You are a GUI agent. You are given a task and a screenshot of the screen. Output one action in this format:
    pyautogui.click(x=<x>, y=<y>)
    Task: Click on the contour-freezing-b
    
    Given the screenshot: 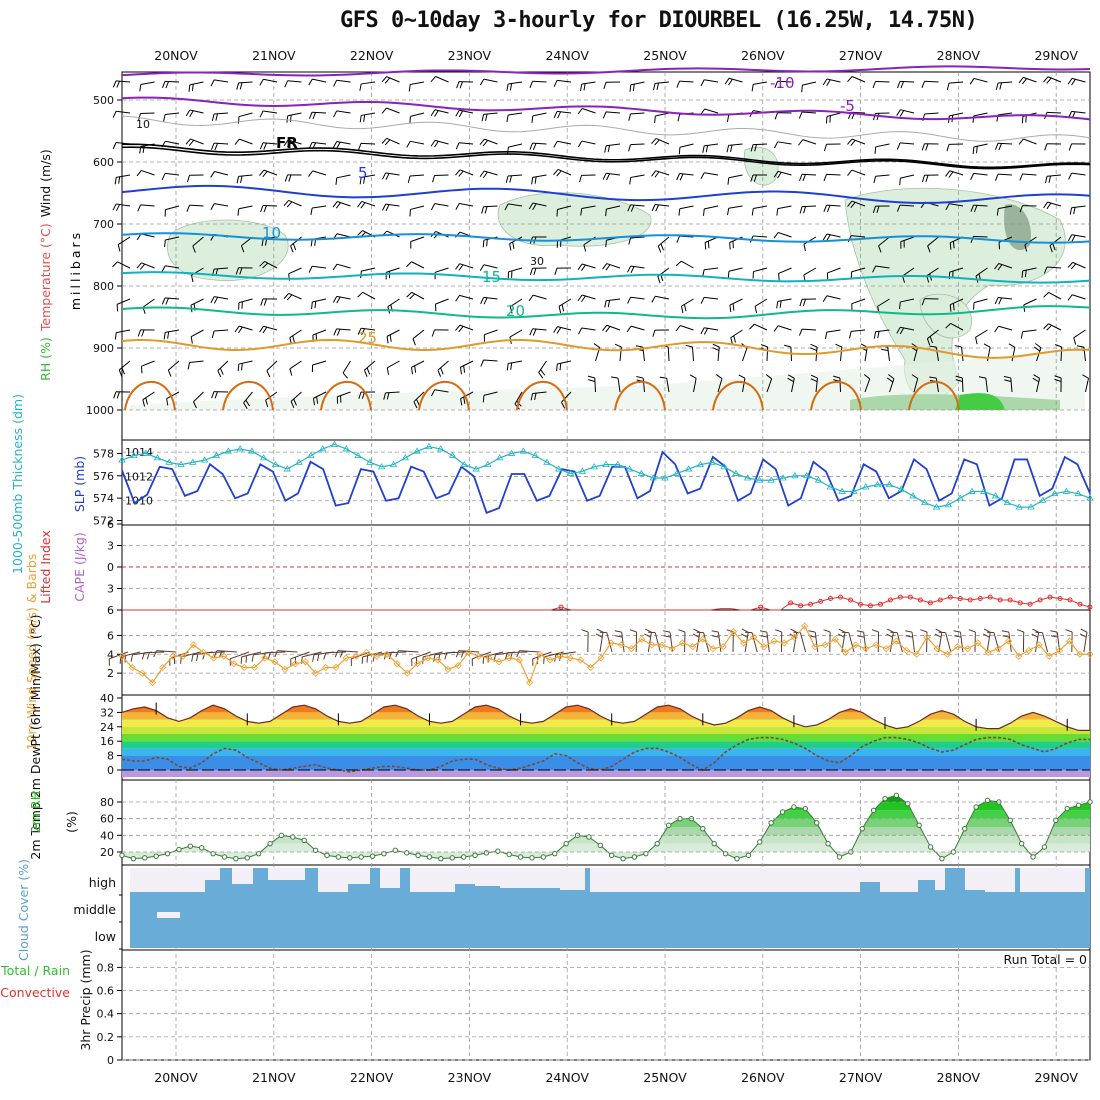 What is the action you would take?
    pyautogui.click(x=606, y=156)
    